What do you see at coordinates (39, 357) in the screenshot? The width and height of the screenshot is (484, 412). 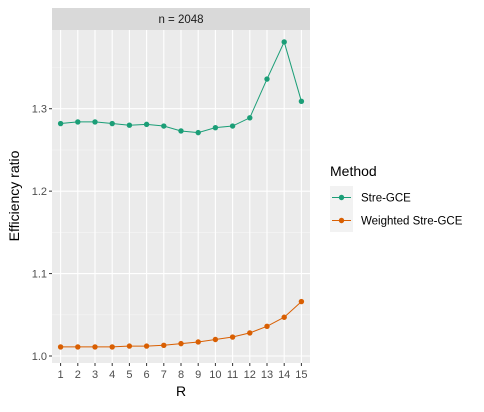 I see `y-tick-label: 1.0` at bounding box center [39, 357].